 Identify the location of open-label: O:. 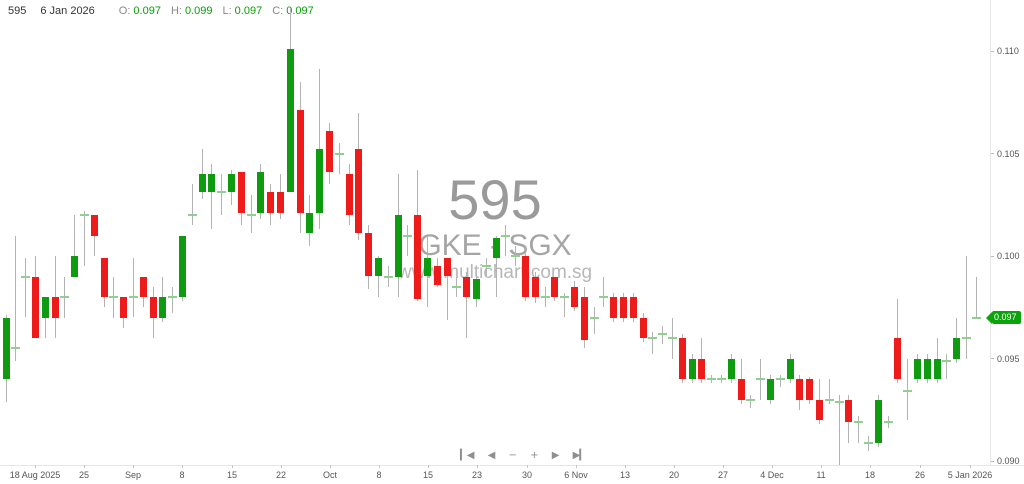
(124, 11).